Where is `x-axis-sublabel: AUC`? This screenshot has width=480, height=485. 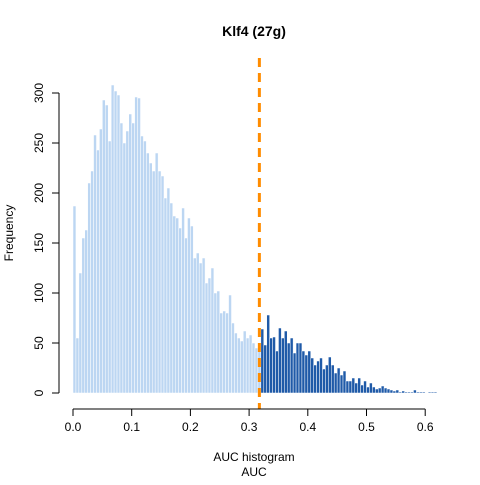 x-axis-sublabel: AUC is located at coordinates (254, 472).